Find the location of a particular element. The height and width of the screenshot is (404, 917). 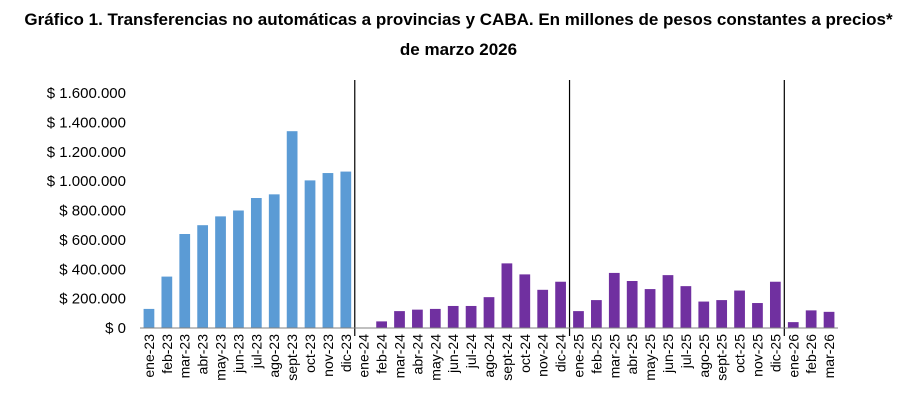

x-tick-label: ene-26 is located at coordinates (793, 356).